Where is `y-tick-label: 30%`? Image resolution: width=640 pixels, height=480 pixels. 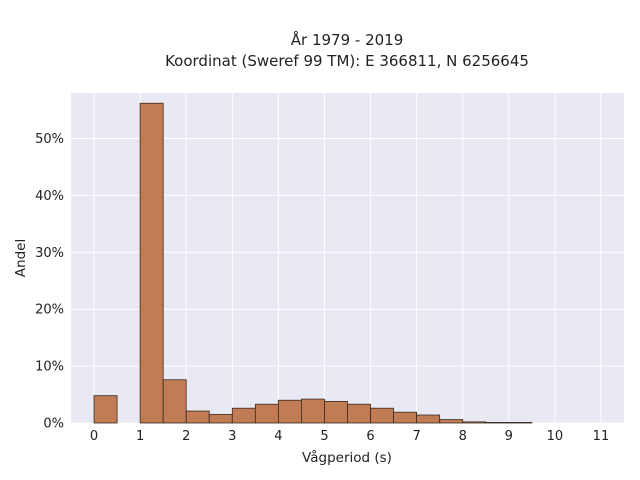
y-tick-label: 30% is located at coordinates (49, 253).